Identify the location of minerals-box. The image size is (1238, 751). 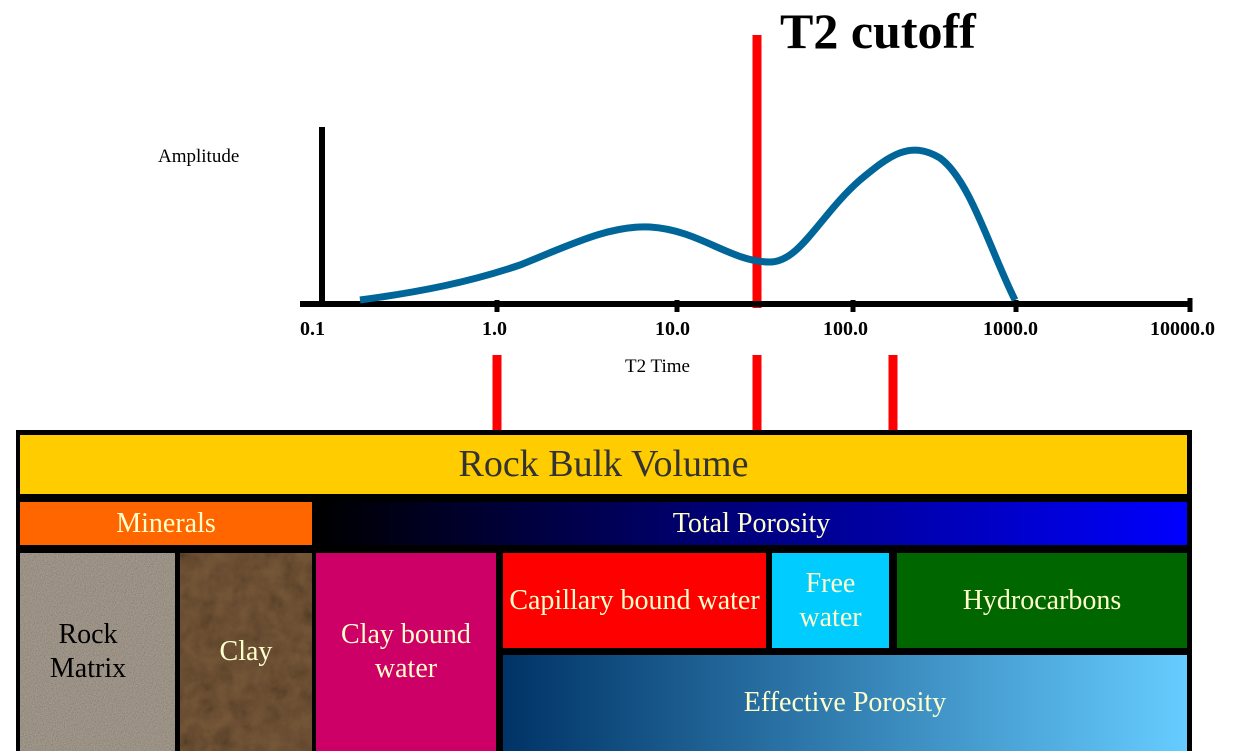
(166, 523).